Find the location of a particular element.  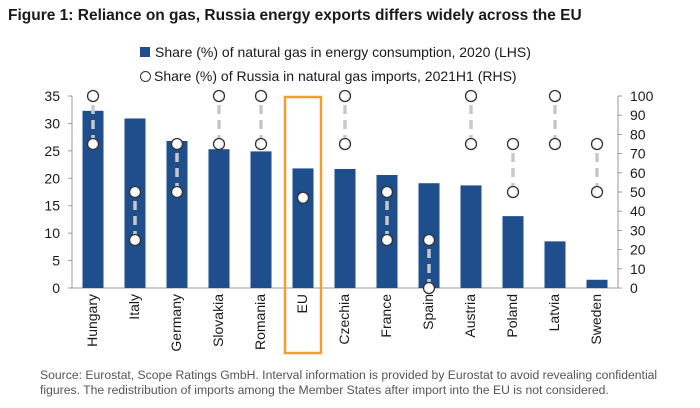

eu-highlight is located at coordinates (303, 225).